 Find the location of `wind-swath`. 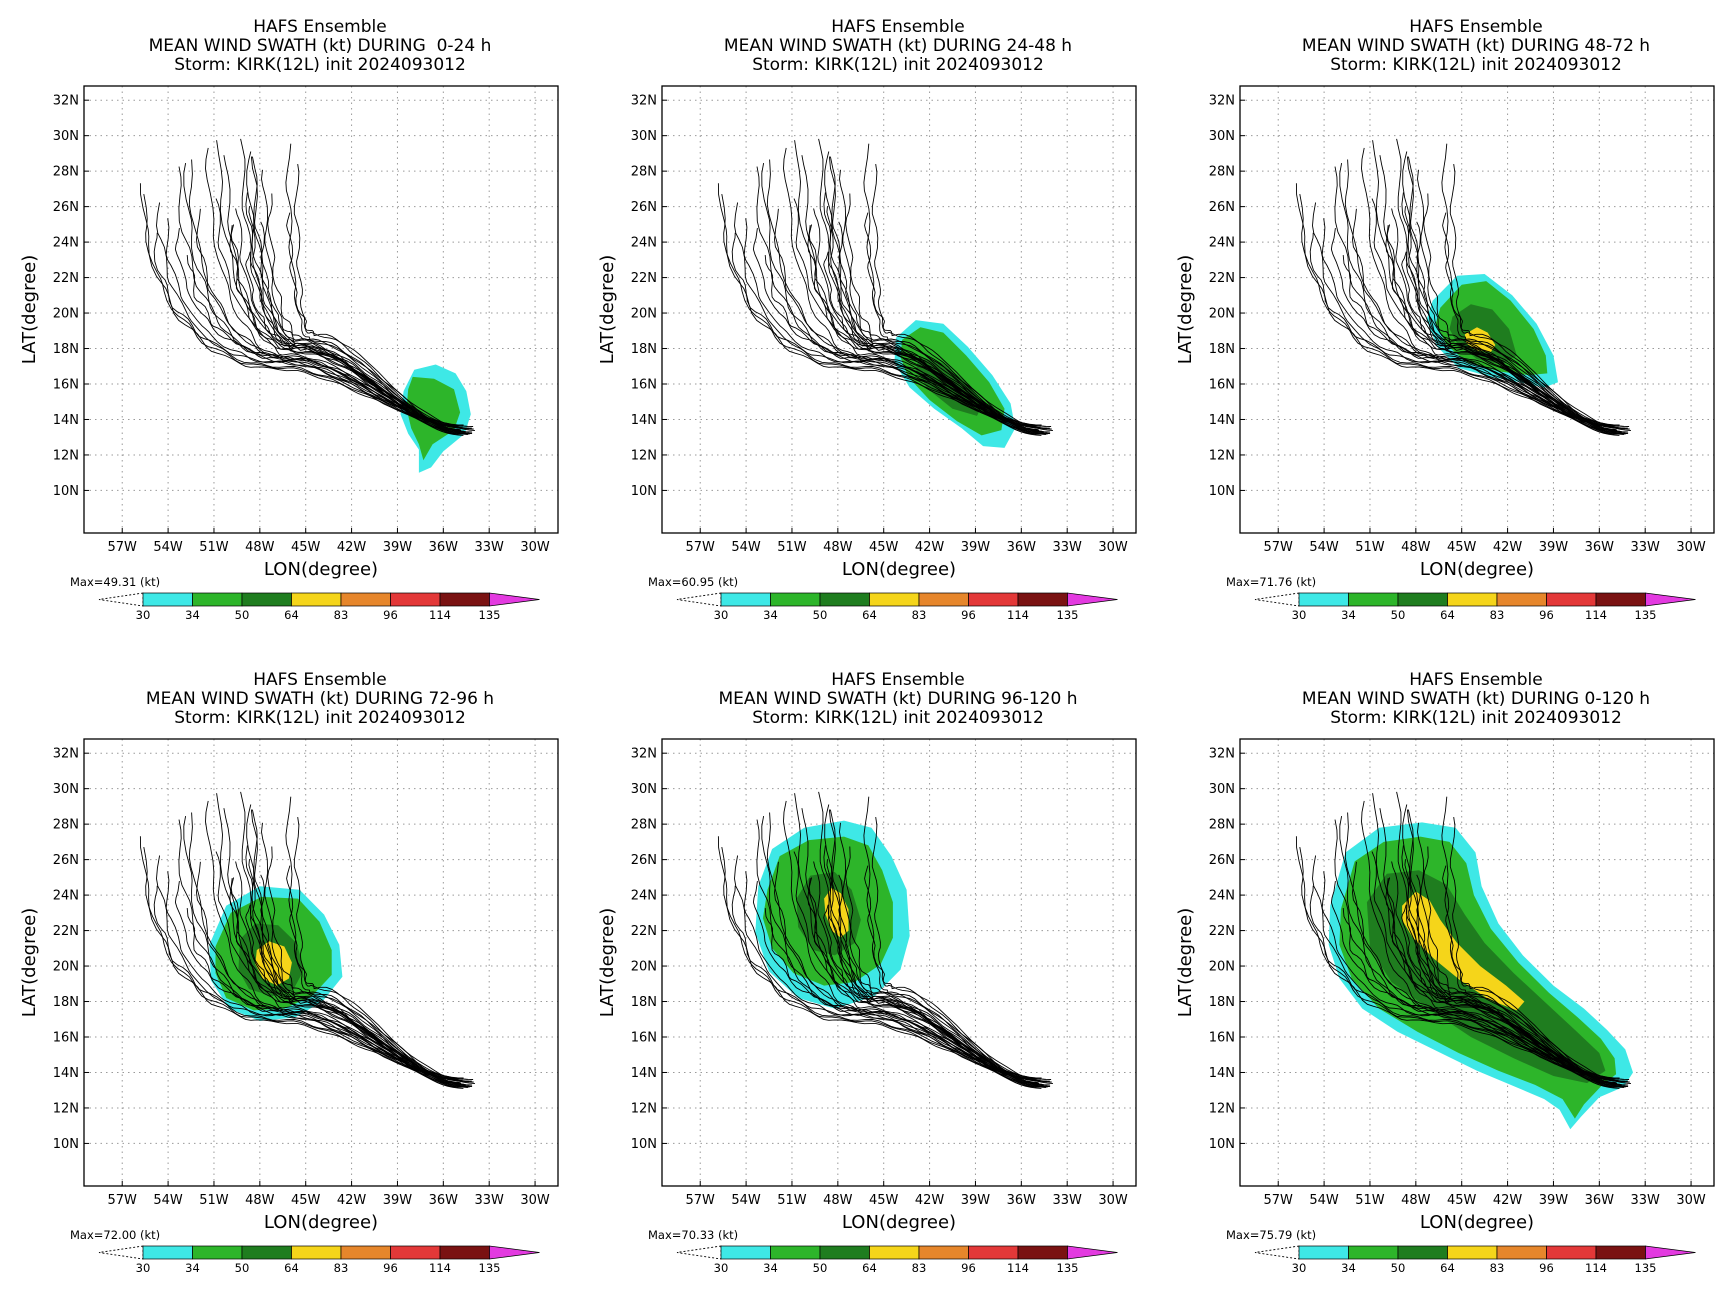

wind-swath is located at coordinates (832, 914).